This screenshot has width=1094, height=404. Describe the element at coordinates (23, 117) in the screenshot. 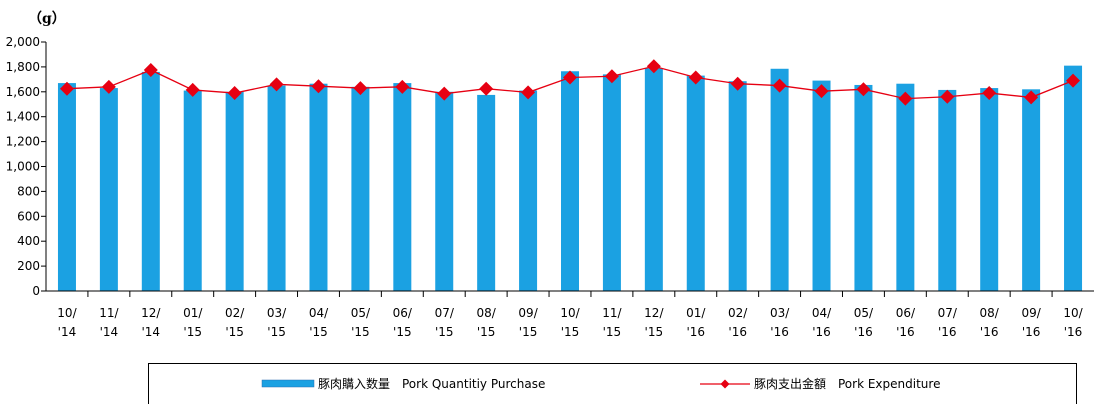

I see `y-tick-label: 1,400` at that location.